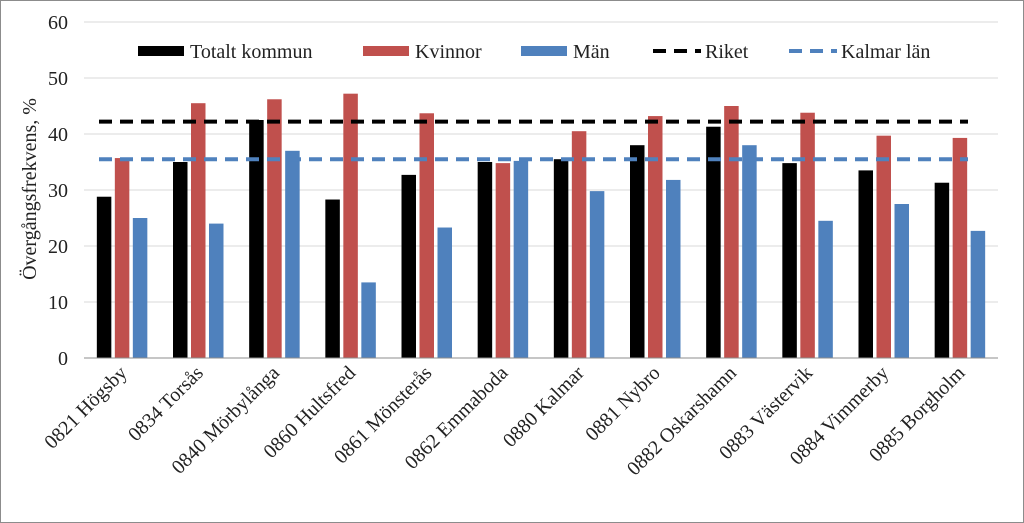 This screenshot has height=523, width=1024. Describe the element at coordinates (58, 191) in the screenshot. I see `y-tick-label: 30` at that location.